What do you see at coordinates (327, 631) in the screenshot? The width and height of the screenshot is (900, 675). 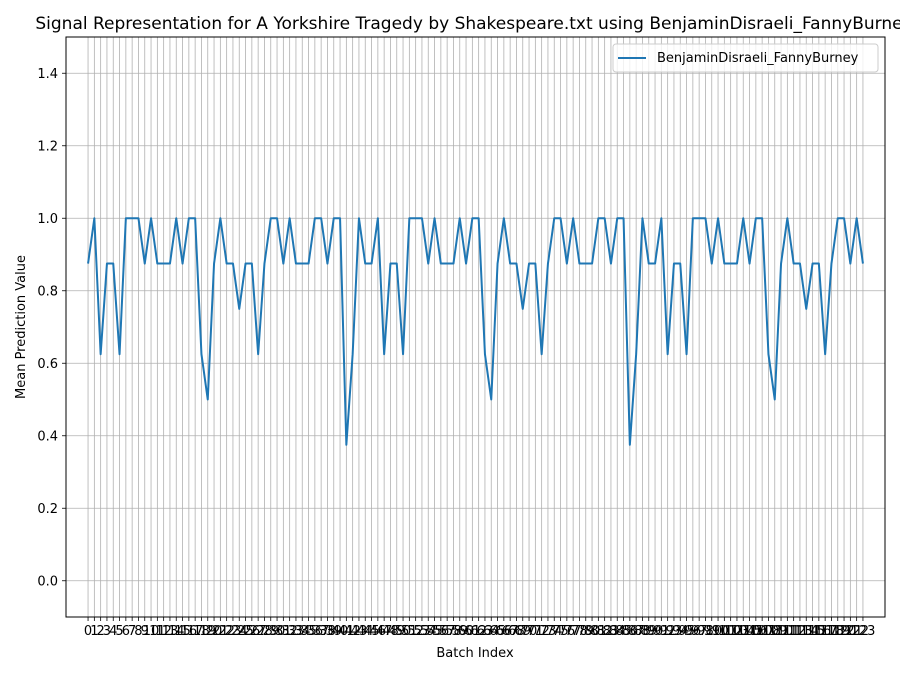 I see `x-tick-label: 38` at bounding box center [327, 631].